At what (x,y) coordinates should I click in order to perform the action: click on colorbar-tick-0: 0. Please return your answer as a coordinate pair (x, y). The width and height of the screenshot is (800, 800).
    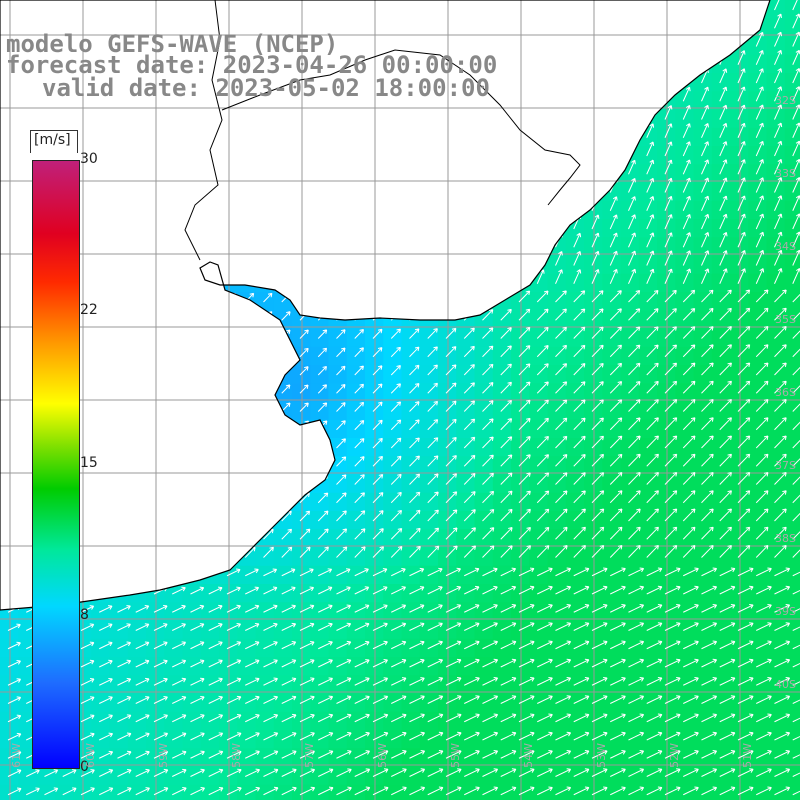
    Looking at the image, I should click on (84, 767).